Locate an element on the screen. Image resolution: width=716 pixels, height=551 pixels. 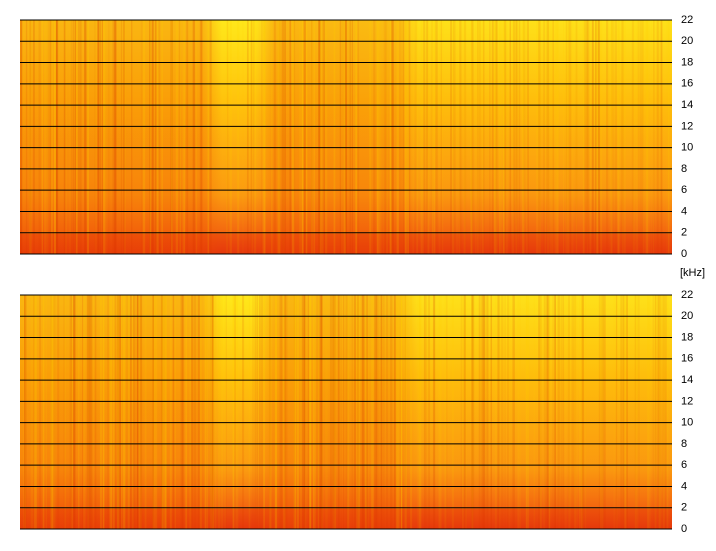
y-tick-label: 18 is located at coordinates (687, 62).